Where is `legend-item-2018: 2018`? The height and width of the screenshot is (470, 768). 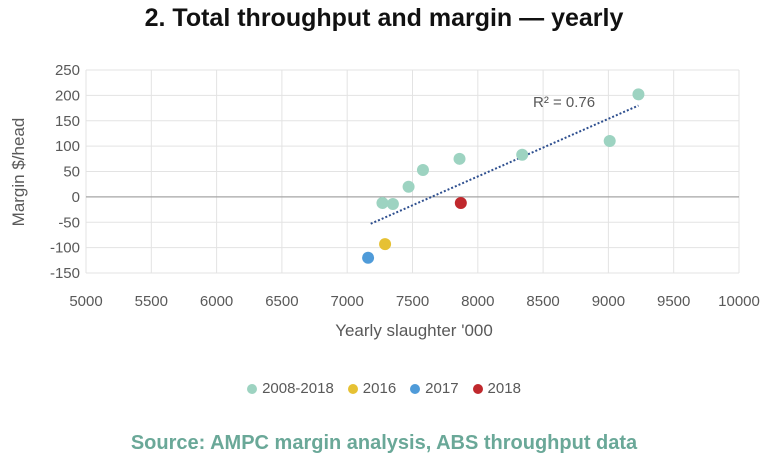 legend-item-2018: 2018 is located at coordinates (496, 388).